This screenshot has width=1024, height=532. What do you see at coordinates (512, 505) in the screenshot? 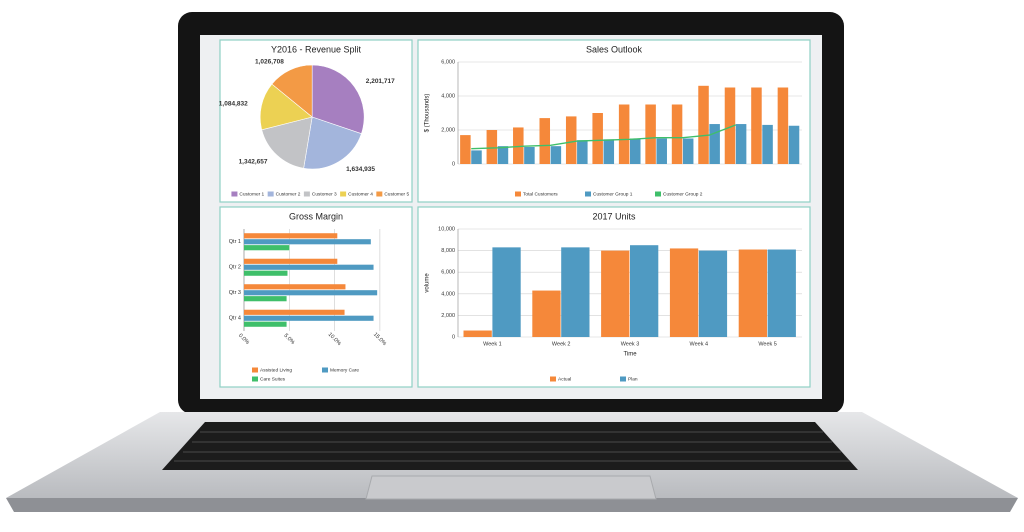
I see `base-edge` at bounding box center [512, 505].